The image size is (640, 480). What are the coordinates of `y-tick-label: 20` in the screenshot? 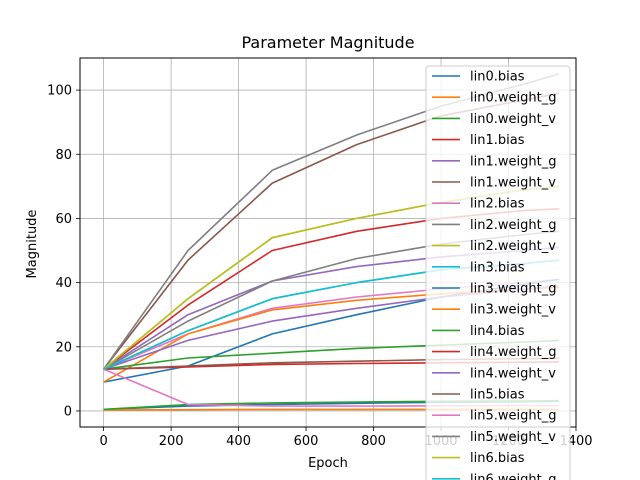 It's located at (63, 347).